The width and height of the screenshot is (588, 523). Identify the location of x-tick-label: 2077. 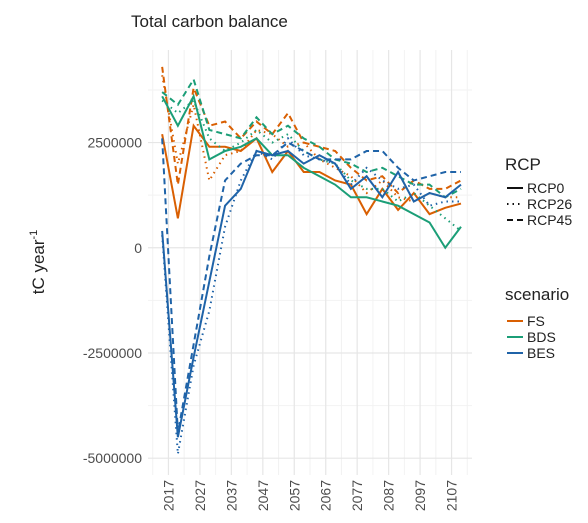
(357, 495).